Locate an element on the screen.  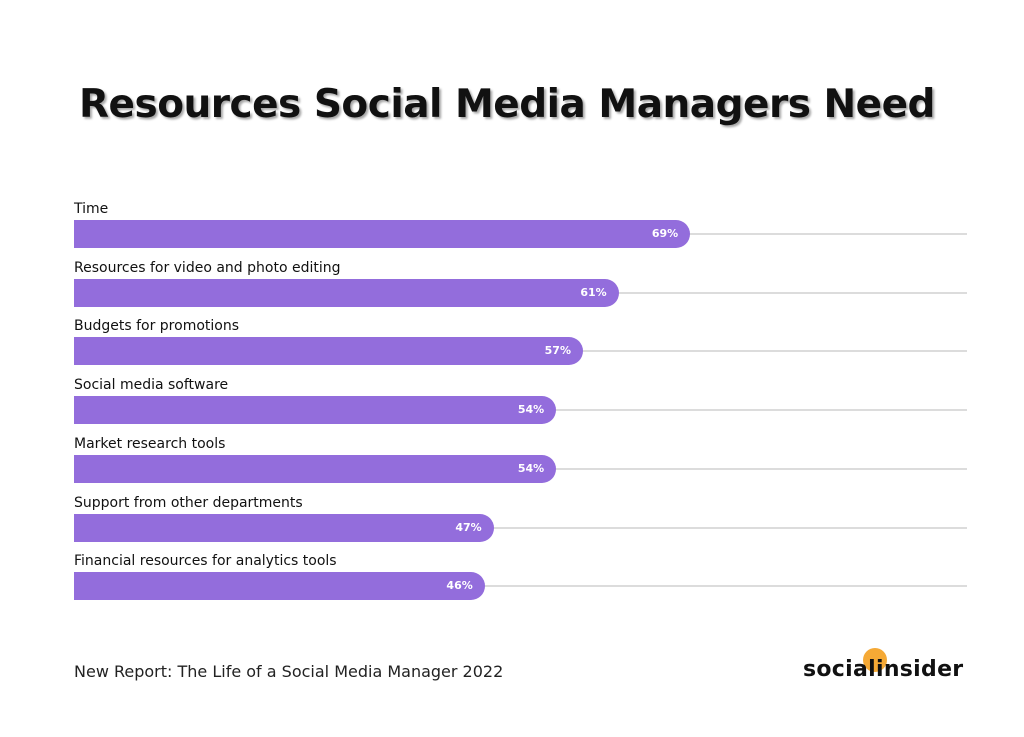
logo-text: socialinsider is located at coordinates (883, 669).